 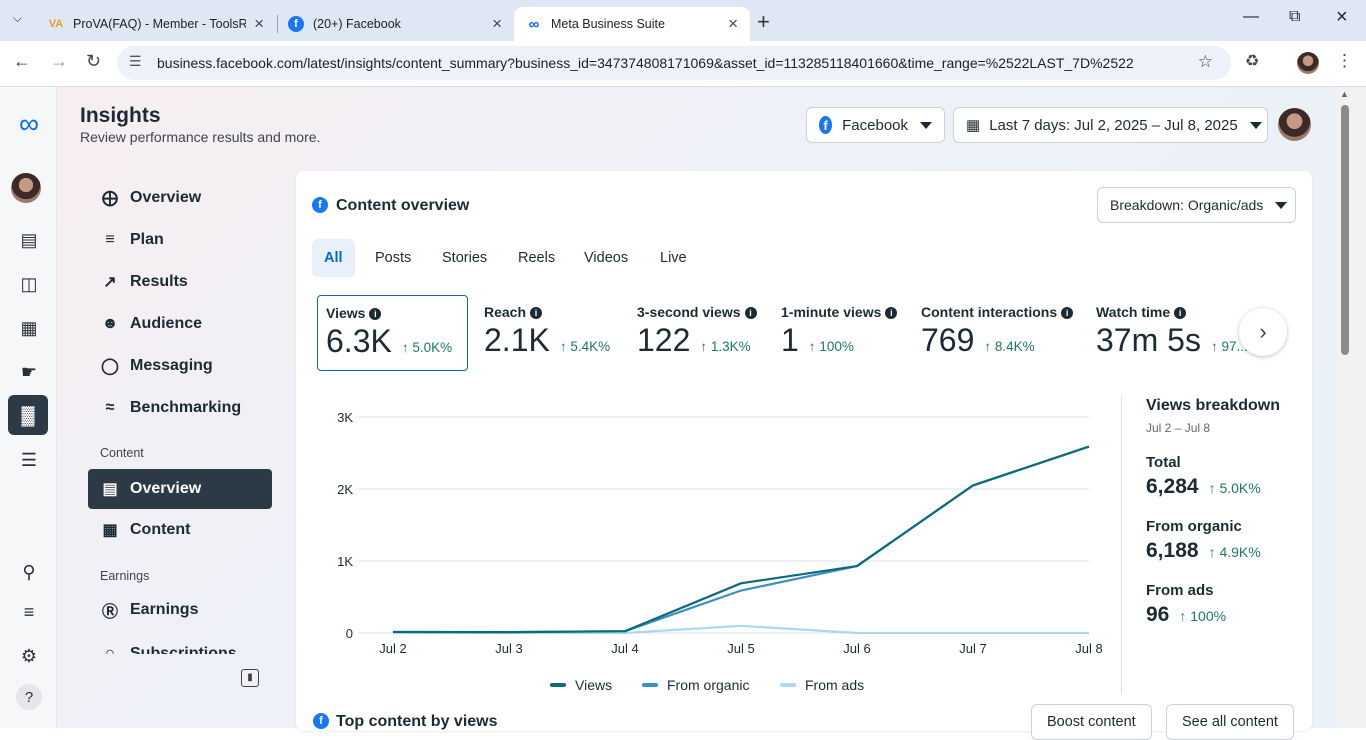 What do you see at coordinates (110, 649) in the screenshot?
I see `subscriptions-icon: ○` at bounding box center [110, 649].